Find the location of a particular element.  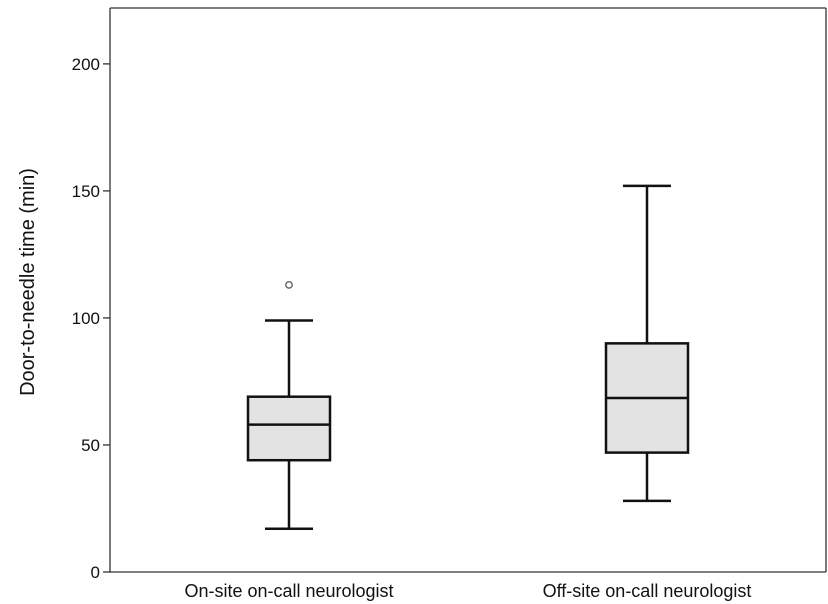

y-tick-label: 50 is located at coordinates (90, 445).